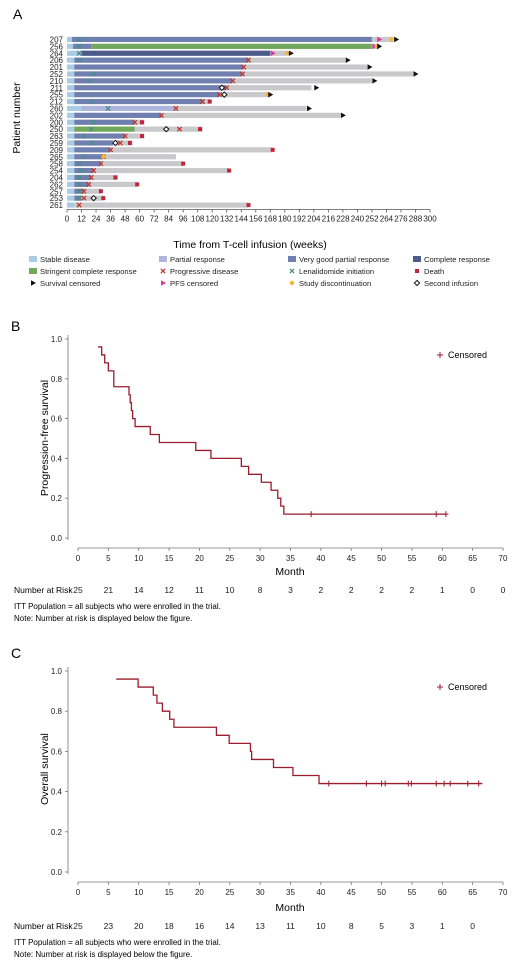 This screenshot has width=520, height=971. Describe the element at coordinates (57, 458) in the screenshot. I see `panel-b-y-tick-label: 0.4` at that location.